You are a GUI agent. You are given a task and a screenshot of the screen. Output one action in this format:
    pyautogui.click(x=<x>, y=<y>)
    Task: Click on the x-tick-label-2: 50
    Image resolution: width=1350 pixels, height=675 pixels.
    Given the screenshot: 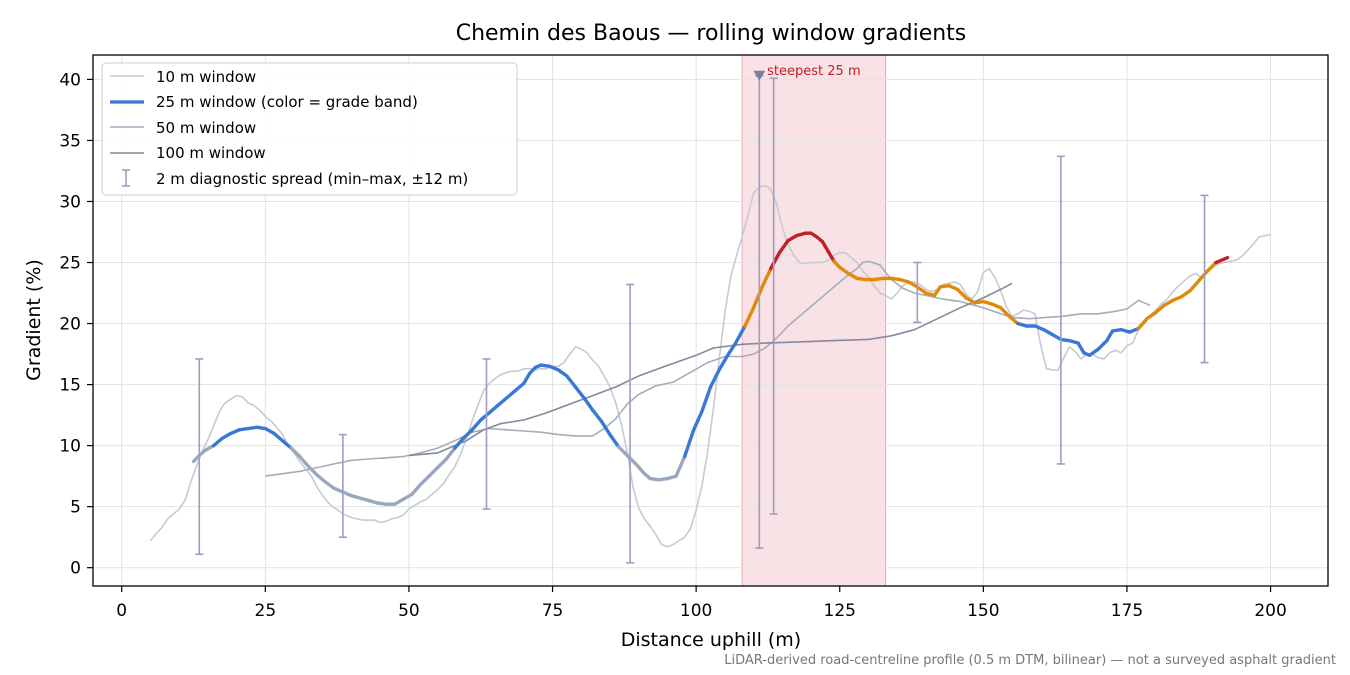 What is the action you would take?
    pyautogui.click(x=409, y=611)
    